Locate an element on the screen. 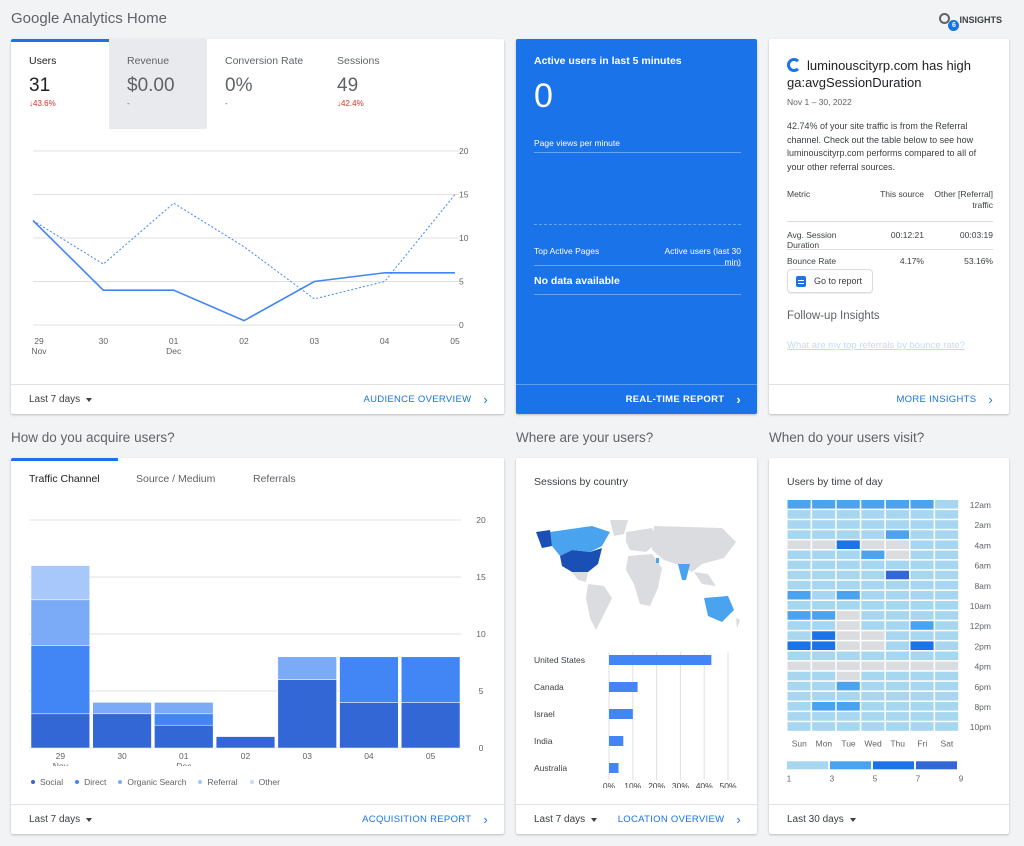 This screenshot has width=1024, height=846. top-pages-label: Top Active Pages is located at coordinates (567, 251).